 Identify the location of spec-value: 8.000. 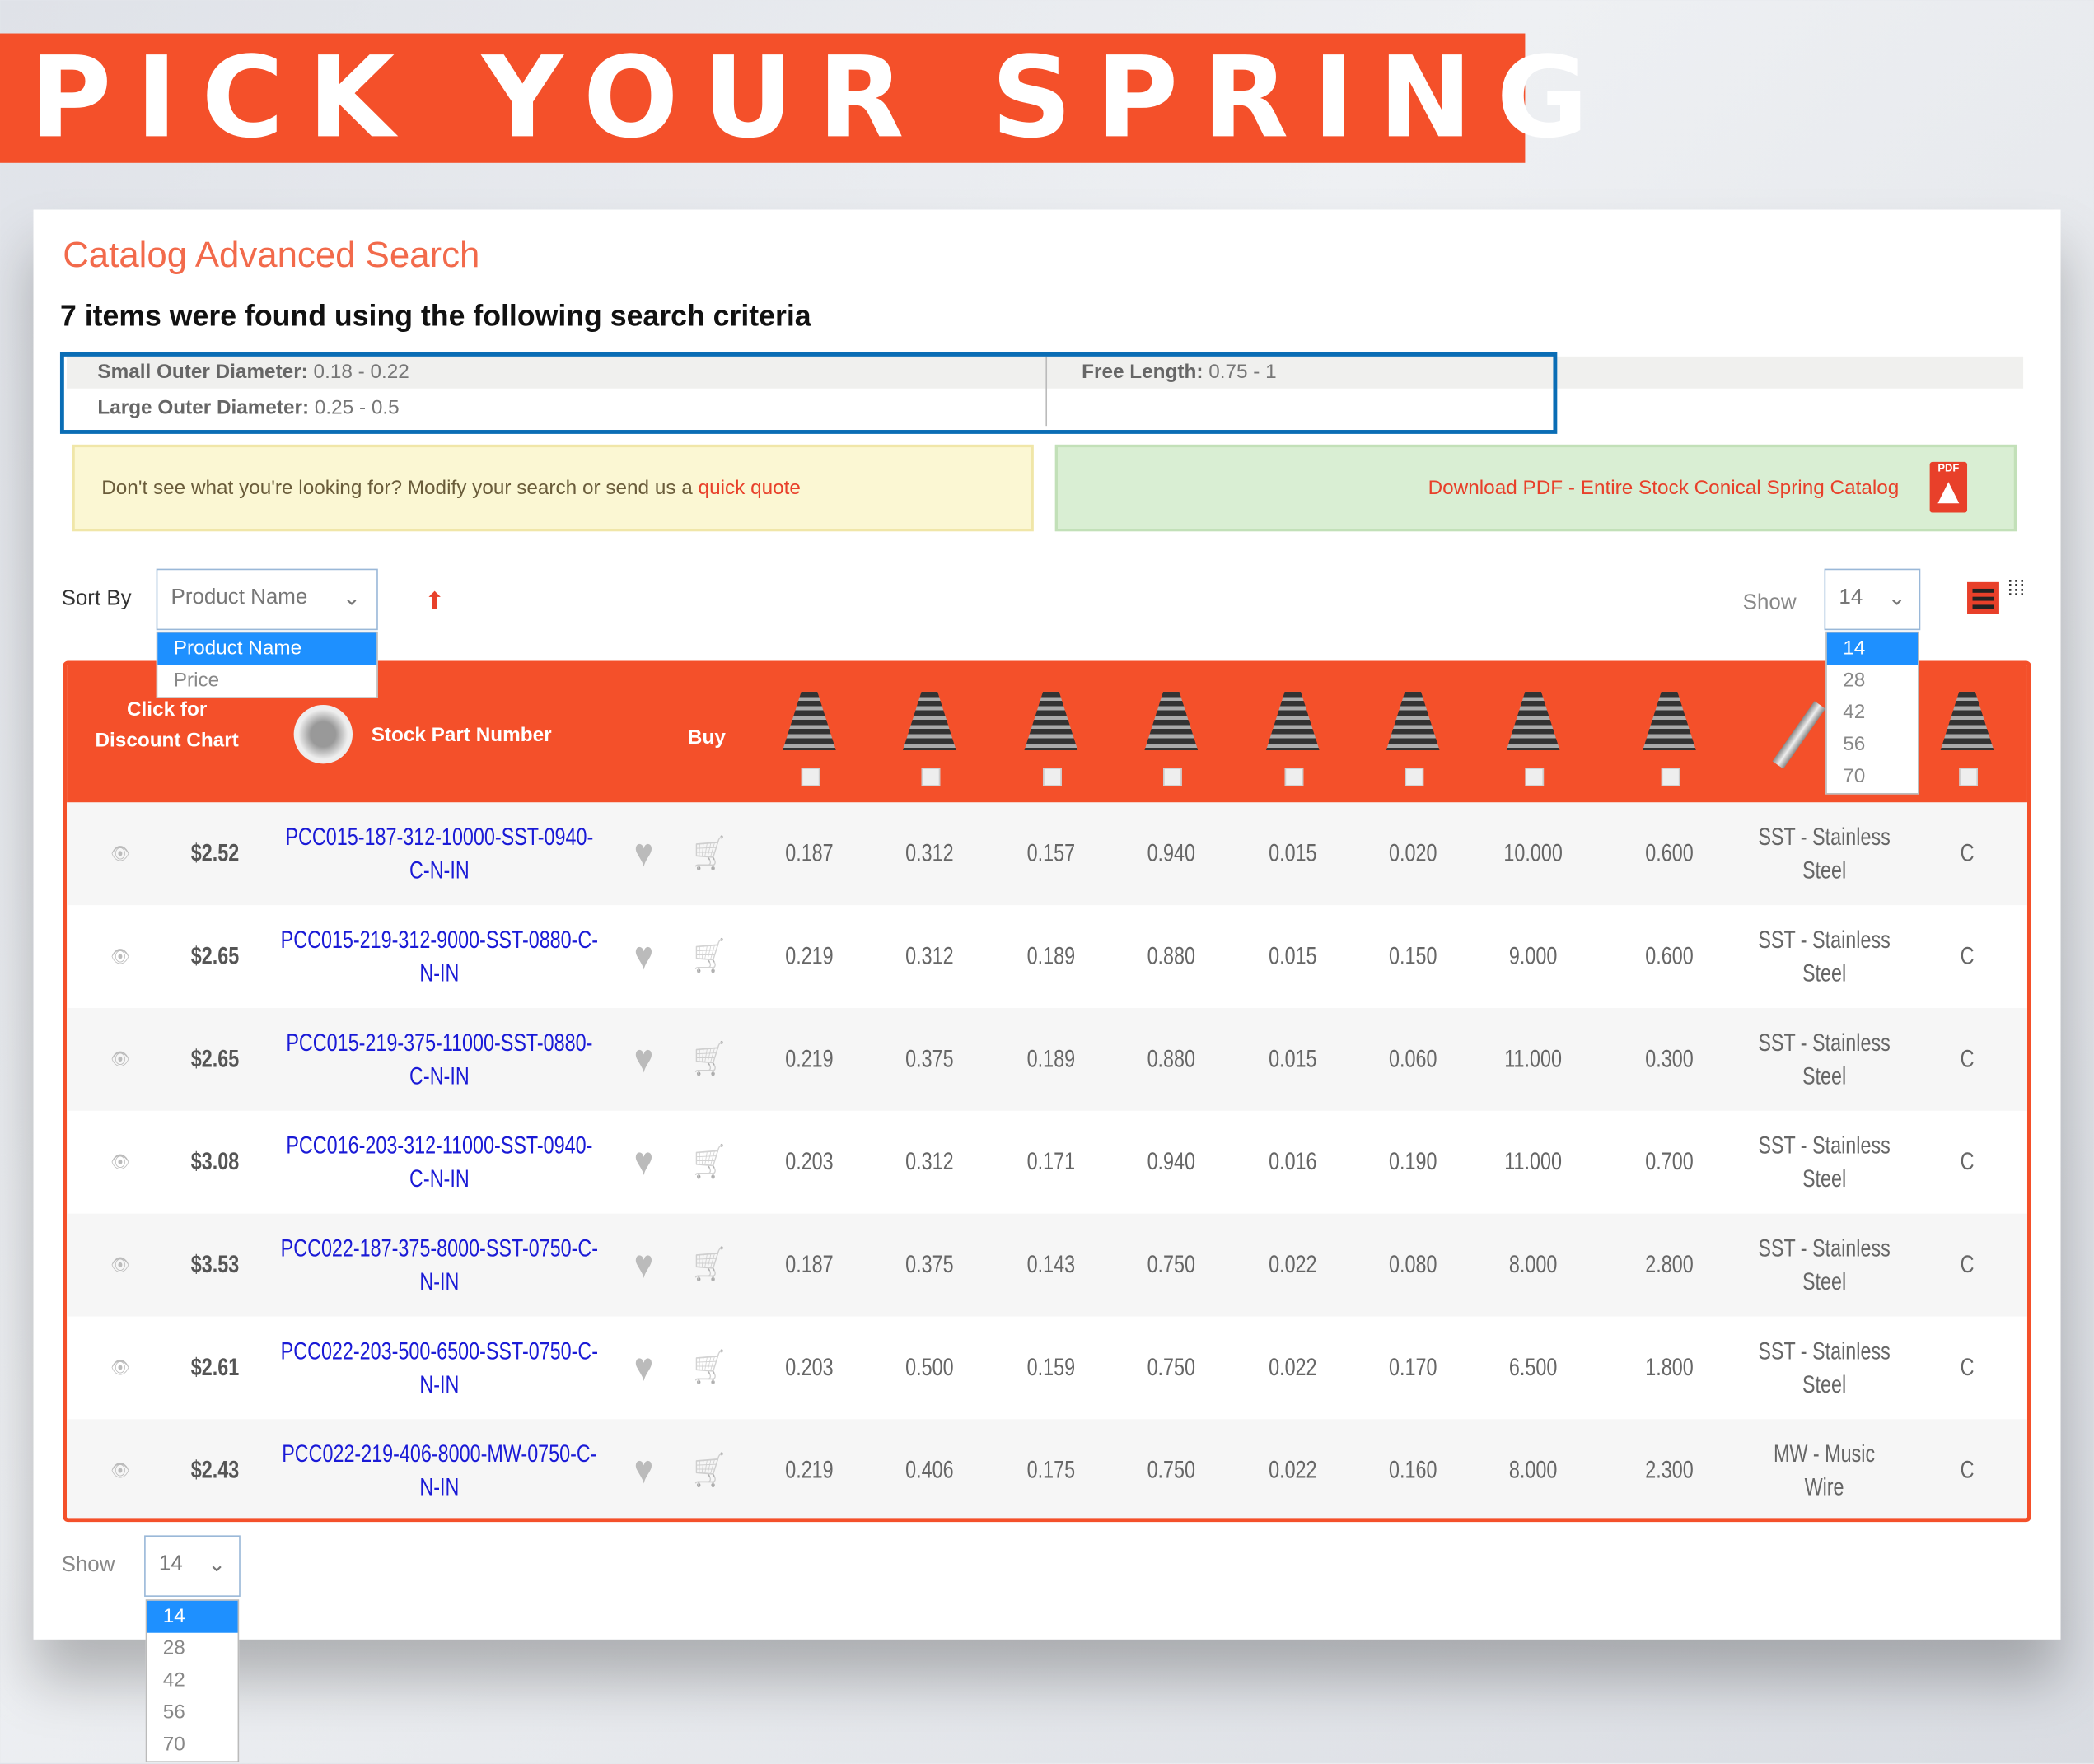
(1533, 1470).